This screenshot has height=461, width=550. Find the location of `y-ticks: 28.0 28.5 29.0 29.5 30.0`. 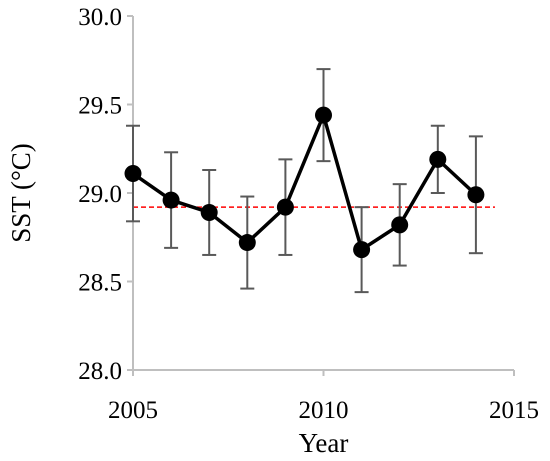

y-ticks: 28.0 28.5 29.0 29.5 30.0 is located at coordinates (105, 194).